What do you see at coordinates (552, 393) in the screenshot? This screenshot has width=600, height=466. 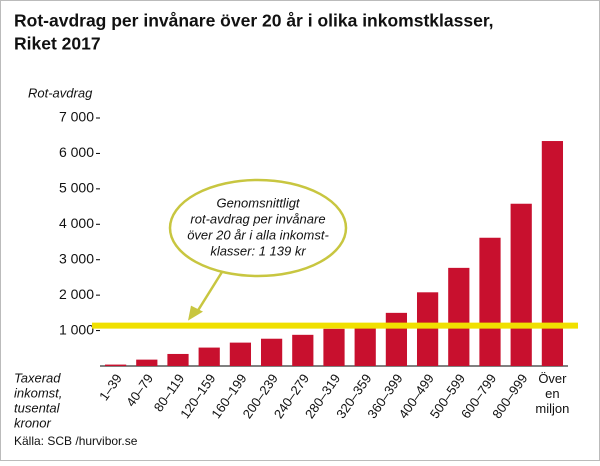 I see `x-tick-label: Över en miljon` at bounding box center [552, 393].